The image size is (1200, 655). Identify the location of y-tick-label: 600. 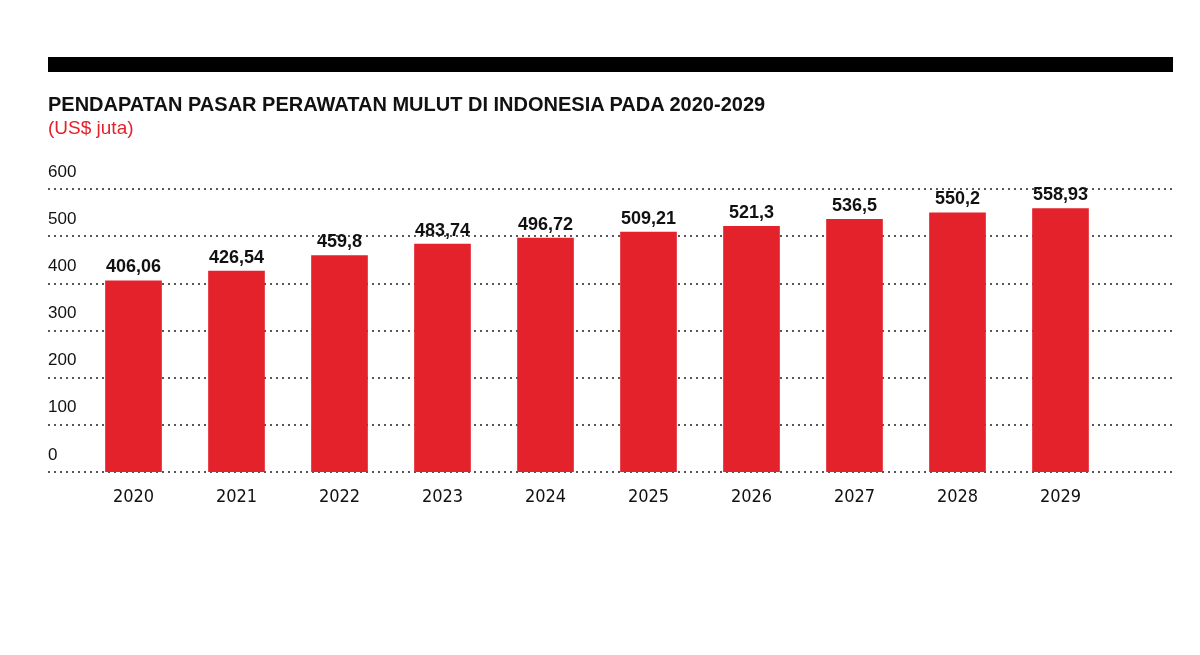
(62, 171).